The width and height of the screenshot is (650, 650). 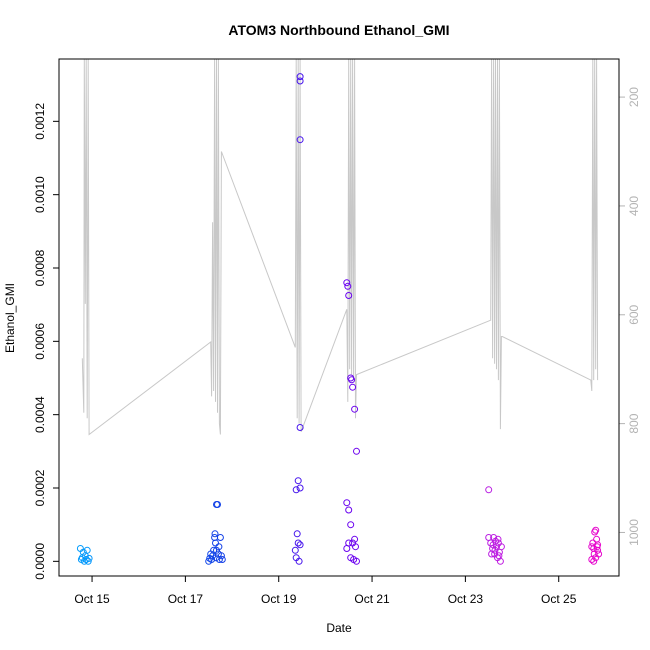 I want to click on x-tick-label: Oct 15, so click(x=92, y=599).